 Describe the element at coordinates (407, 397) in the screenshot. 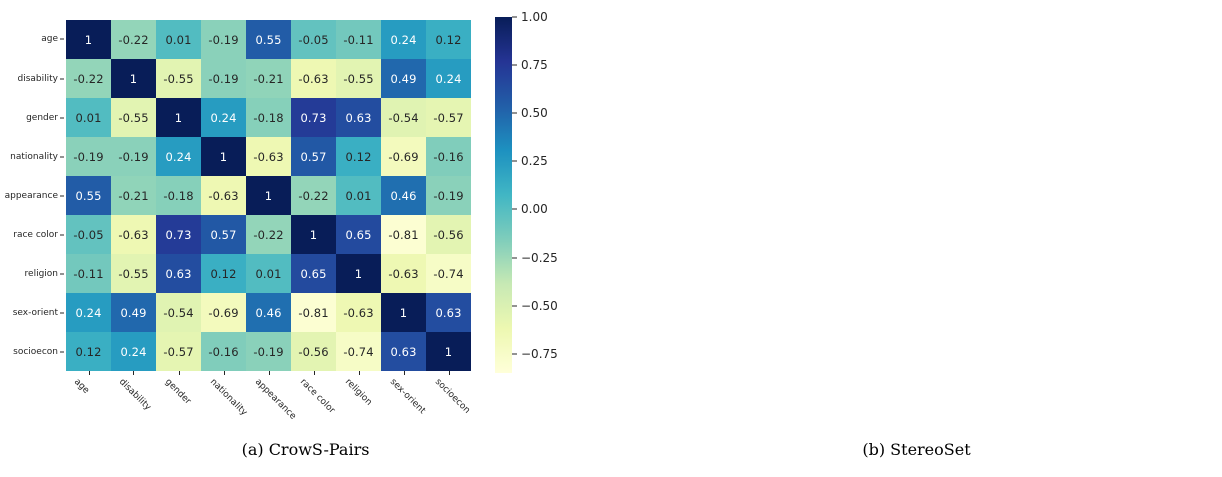

I see `x-axis-tick-label: sex-orient` at that location.